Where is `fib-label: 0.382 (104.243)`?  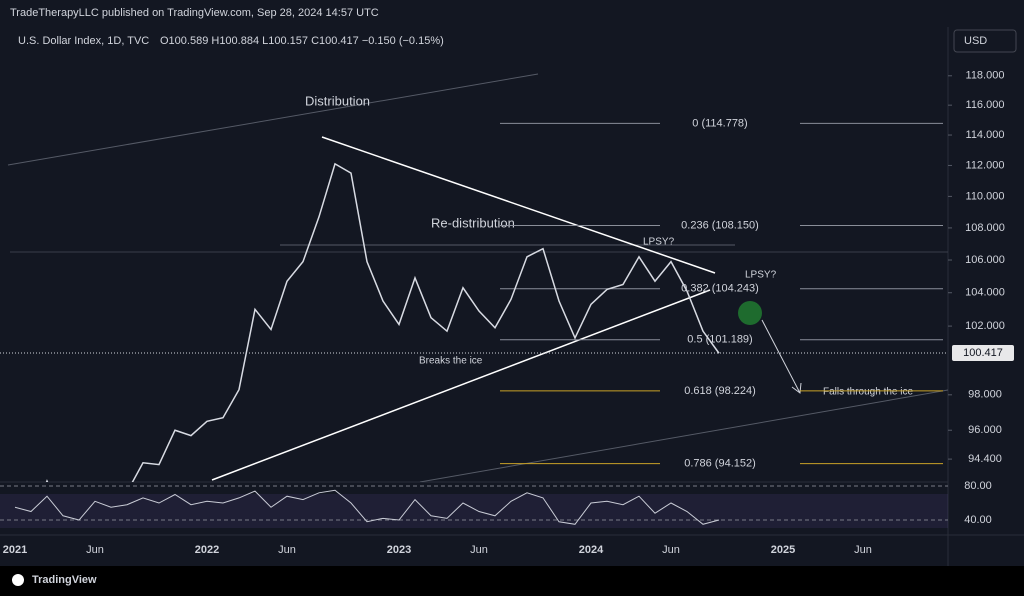
fib-label: 0.382 (104.243) is located at coordinates (720, 289).